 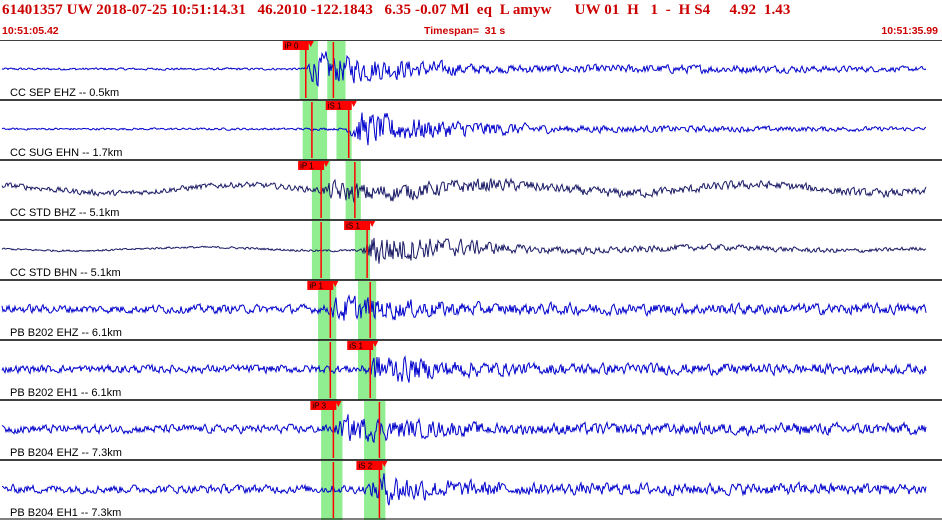 I want to click on channel-label: PB B202 EH1 -- 6.1km, so click(x=65, y=393).